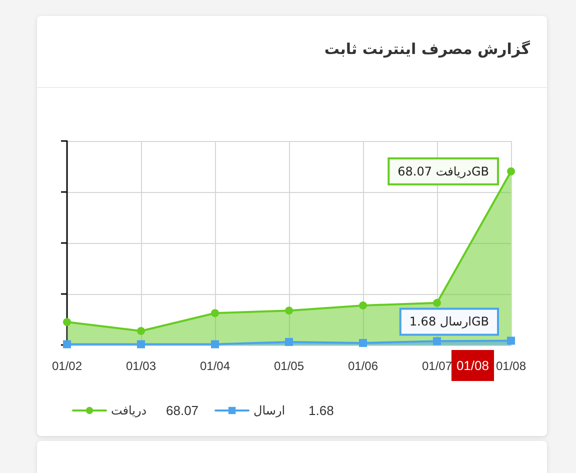  Describe the element at coordinates (443, 171) in the screenshot. I see `data-label: 68.07 دریافتGB` at that location.